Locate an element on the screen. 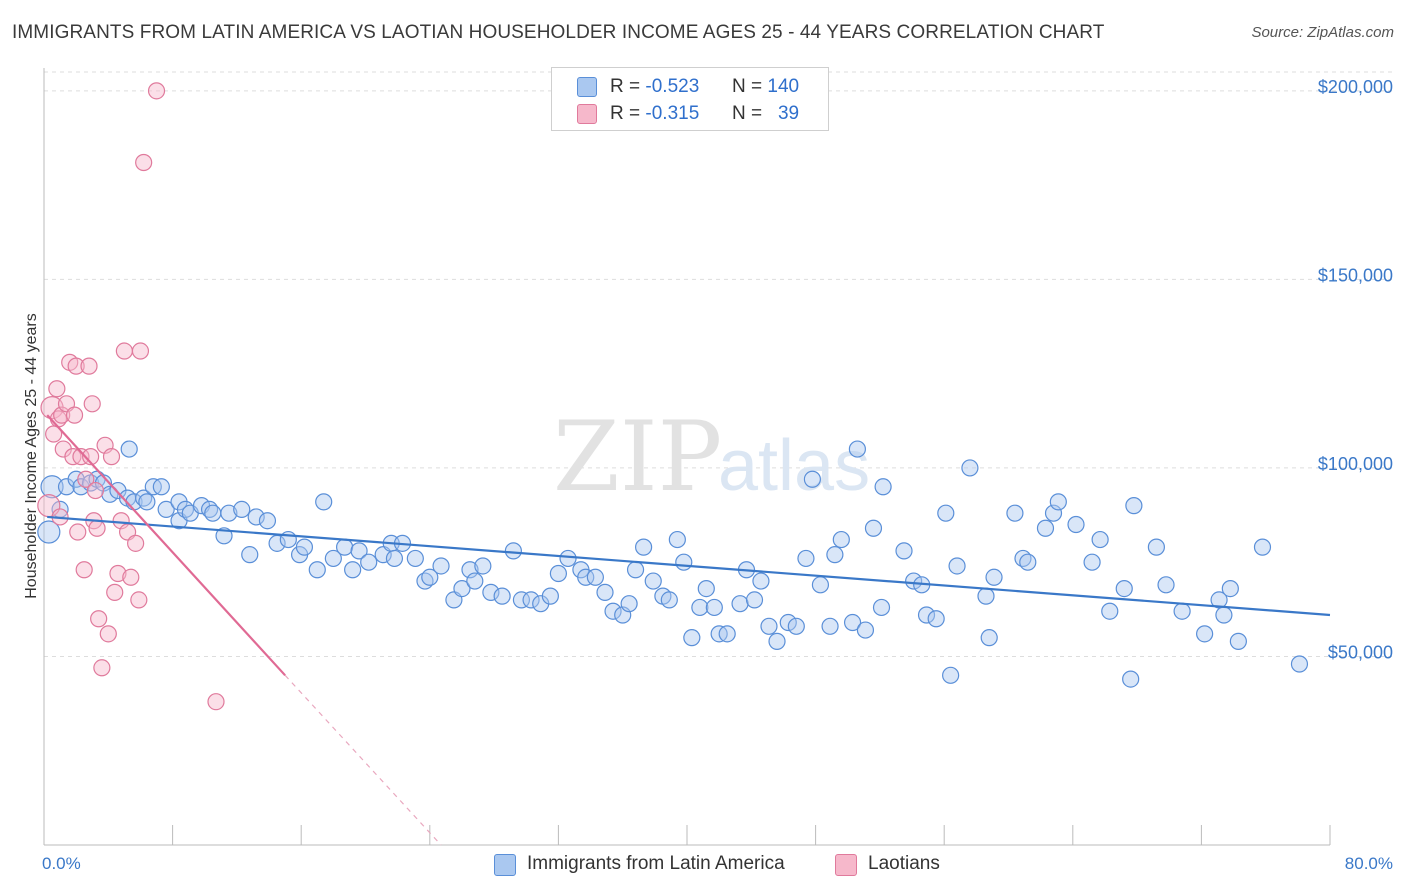 The width and height of the screenshot is (1406, 892). n-label: N = is located at coordinates (747, 113).